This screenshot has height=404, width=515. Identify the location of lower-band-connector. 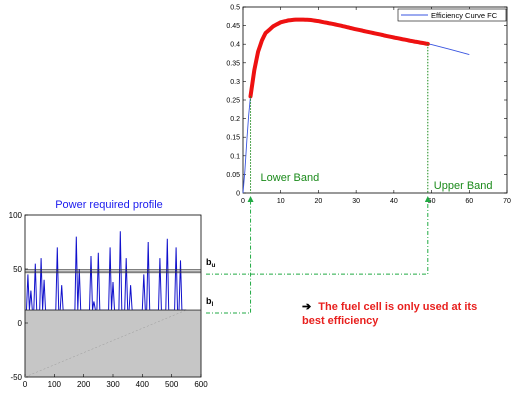
(230, 255).